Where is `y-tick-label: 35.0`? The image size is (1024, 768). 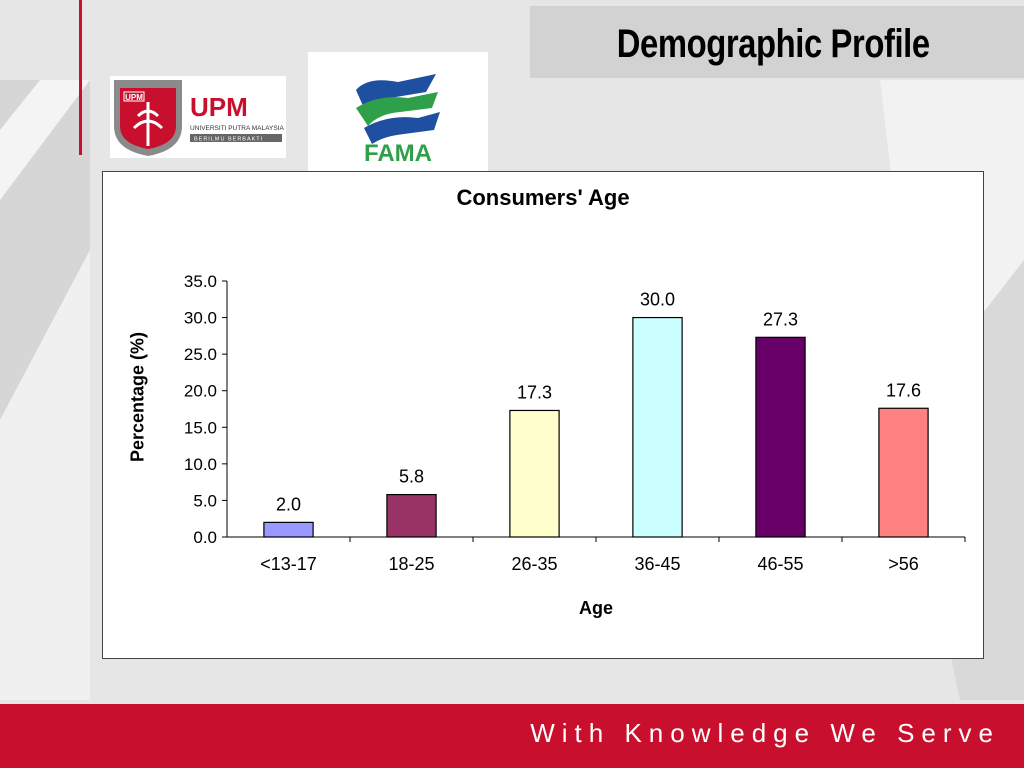 y-tick-label: 35.0 is located at coordinates (200, 281).